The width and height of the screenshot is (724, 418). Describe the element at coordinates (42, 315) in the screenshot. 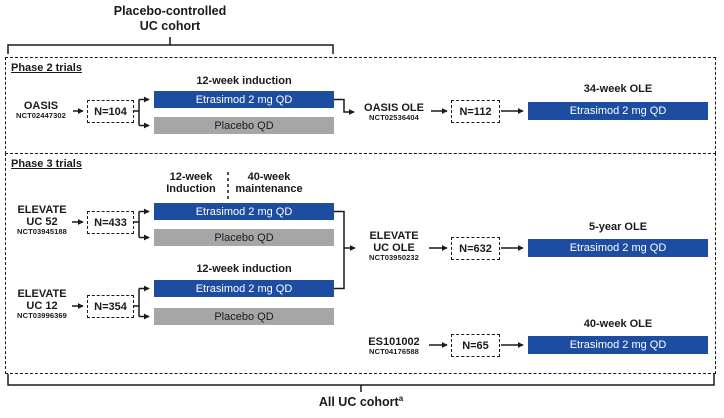

I see `elevate-uc12-nct: NCT03996369` at that location.